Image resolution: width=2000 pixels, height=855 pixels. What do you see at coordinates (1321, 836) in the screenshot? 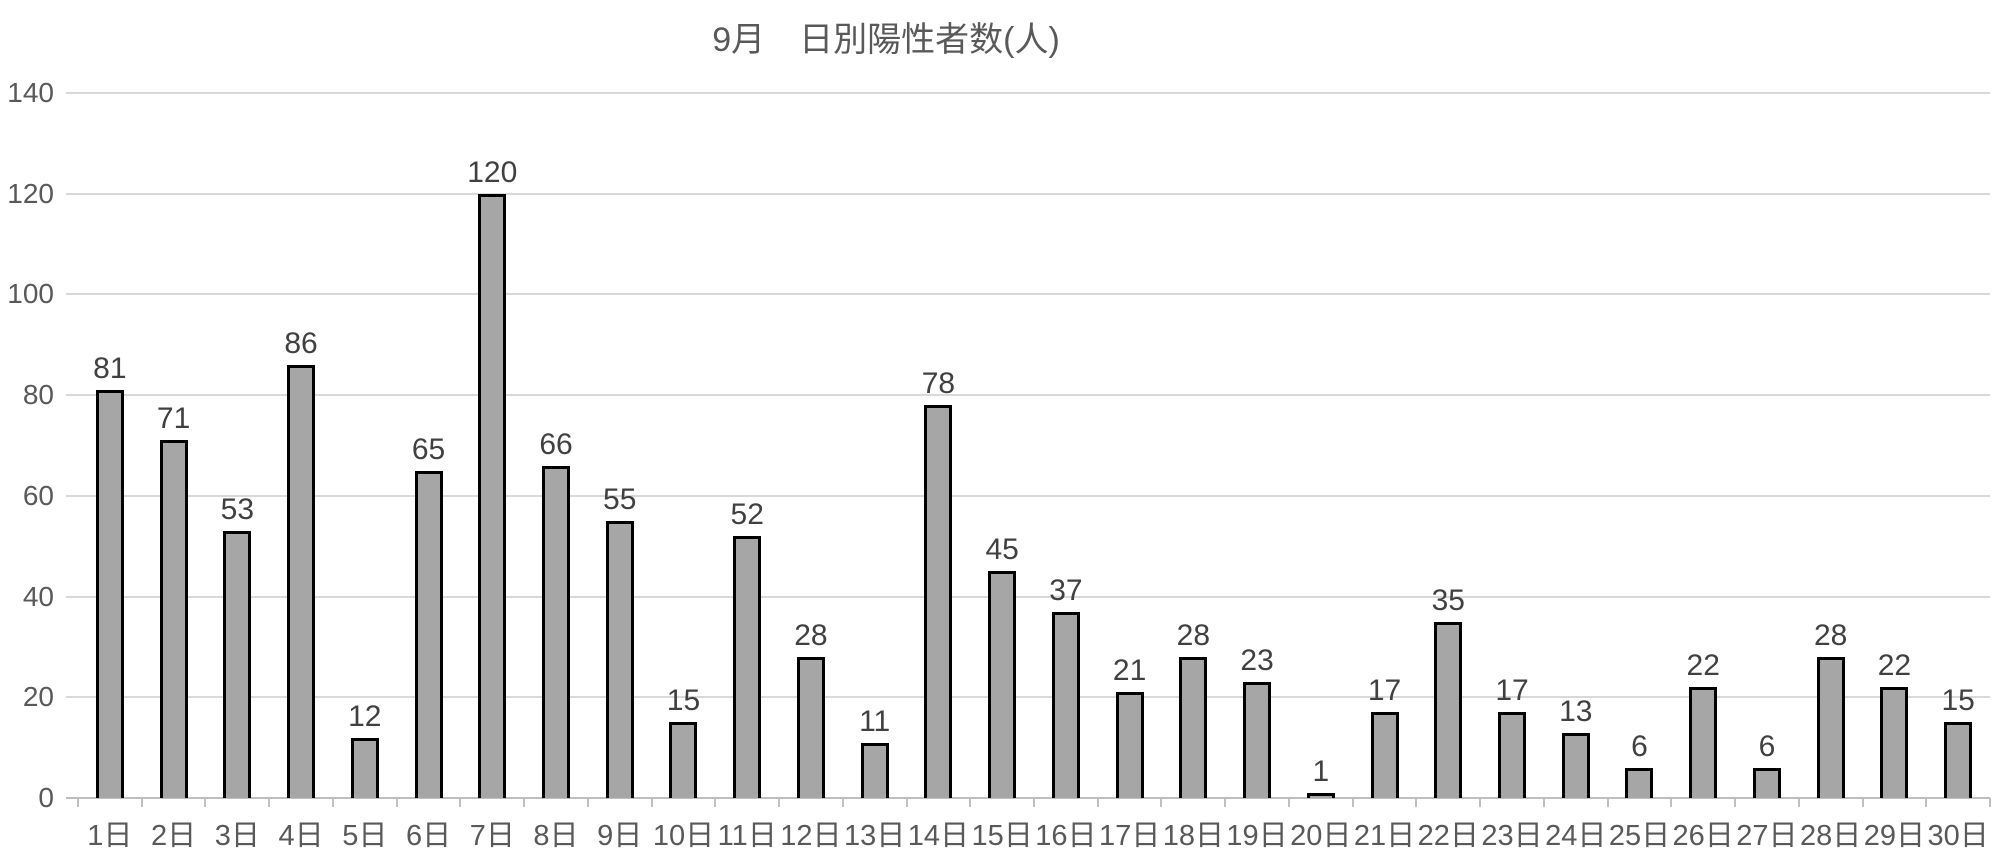
I see `x-axis-tick-label: 20日` at bounding box center [1321, 836].